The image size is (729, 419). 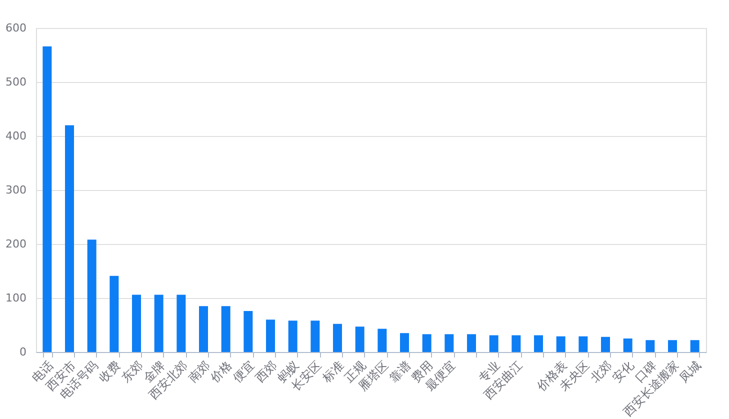 What do you see at coordinates (23, 352) in the screenshot?
I see `y-tick-label: 0` at bounding box center [23, 352].